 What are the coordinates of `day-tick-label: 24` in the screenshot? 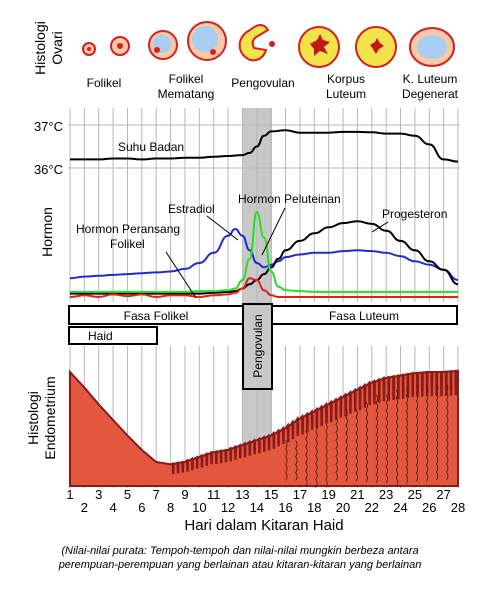 It's located at (400, 507).